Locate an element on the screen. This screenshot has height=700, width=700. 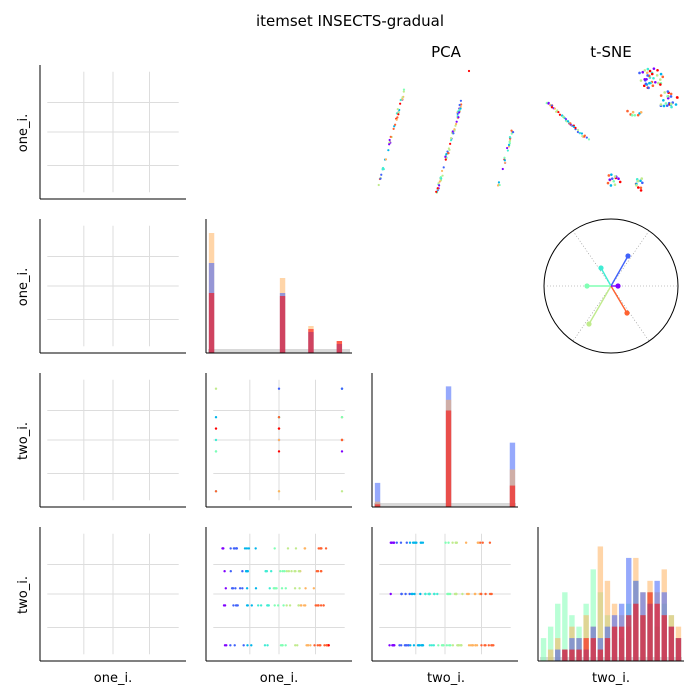
row-label-1: one_i. is located at coordinates (23, 133).